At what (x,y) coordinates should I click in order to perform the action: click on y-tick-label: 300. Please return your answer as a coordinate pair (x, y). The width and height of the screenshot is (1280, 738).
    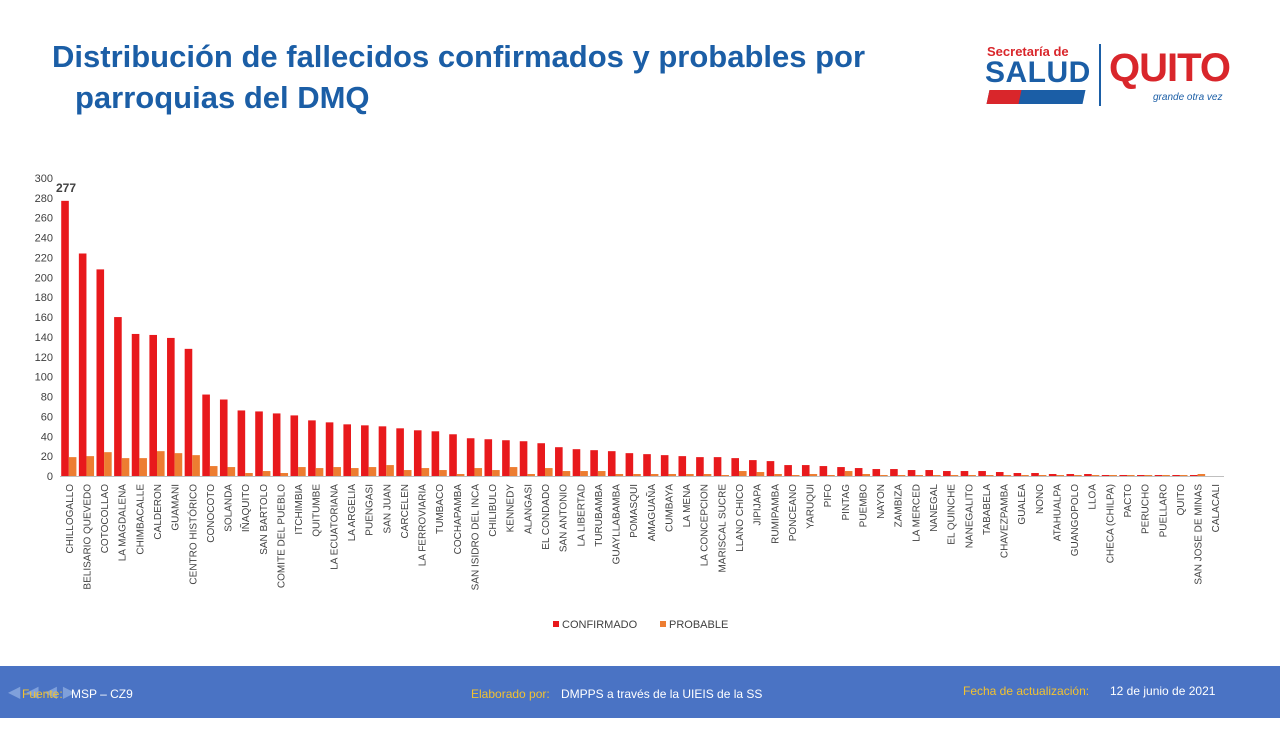
    Looking at the image, I should click on (44, 179).